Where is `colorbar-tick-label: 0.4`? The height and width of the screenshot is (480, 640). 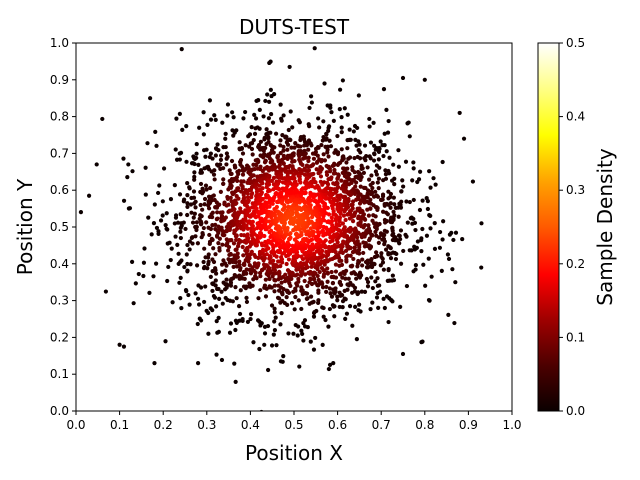
colorbar-tick-label: 0.4 is located at coordinates (575, 117).